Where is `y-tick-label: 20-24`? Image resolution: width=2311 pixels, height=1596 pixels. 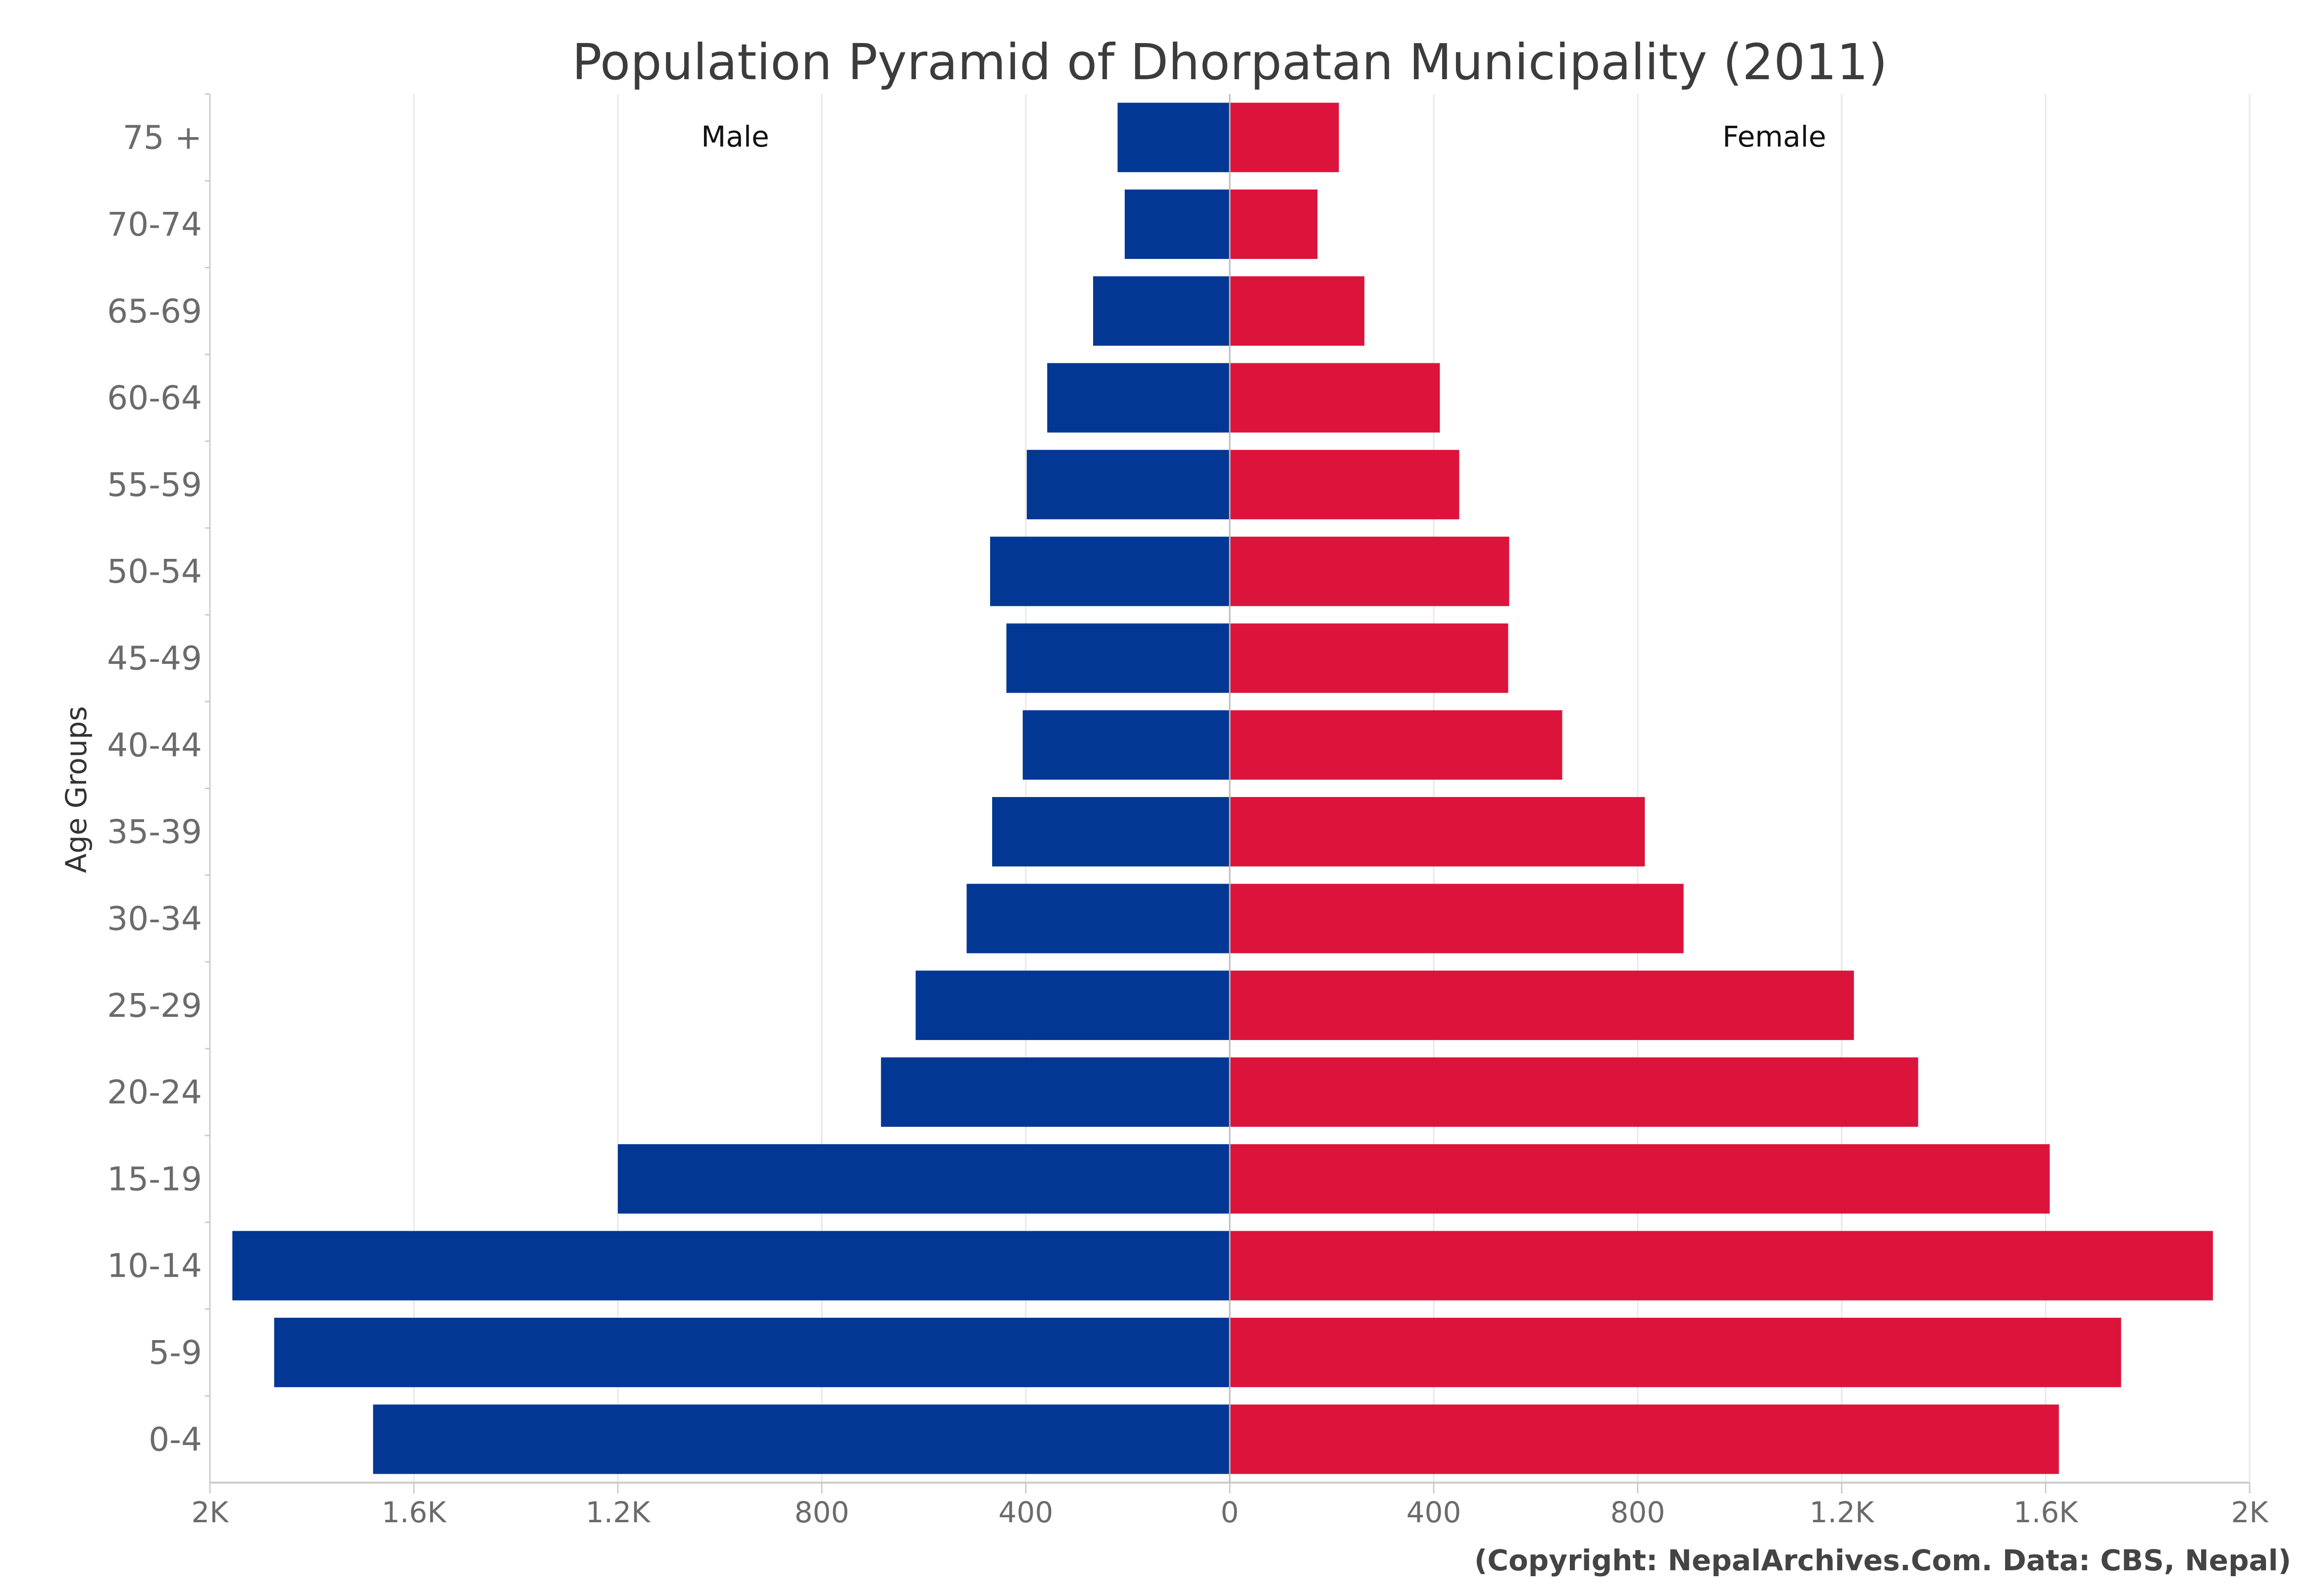
y-tick-label: 20-24 is located at coordinates (155, 1092).